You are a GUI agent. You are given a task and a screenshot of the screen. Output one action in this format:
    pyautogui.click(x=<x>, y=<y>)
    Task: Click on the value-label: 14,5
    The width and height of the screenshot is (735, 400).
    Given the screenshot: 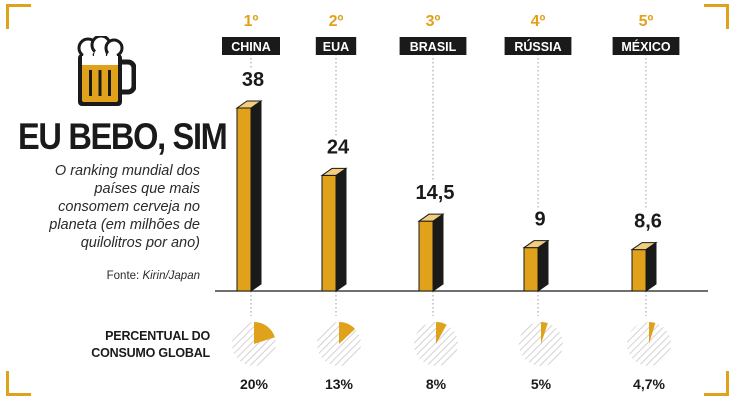 What is the action you would take?
    pyautogui.click(x=435, y=193)
    